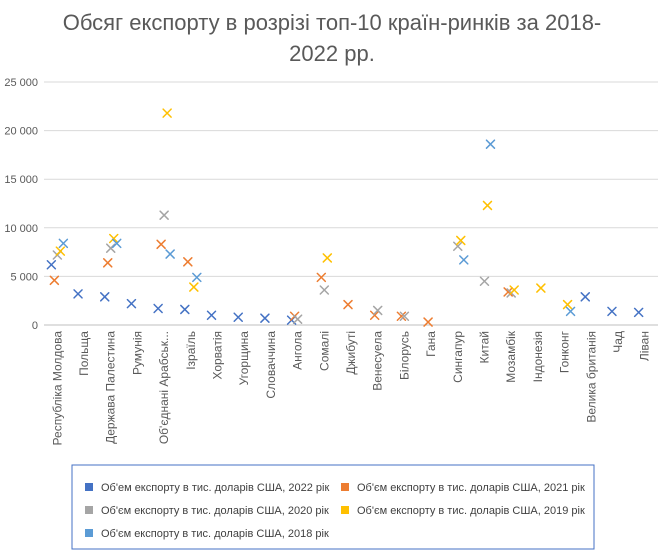  What do you see at coordinates (35, 326) in the screenshot?
I see `y-tick-label: 0` at bounding box center [35, 326].